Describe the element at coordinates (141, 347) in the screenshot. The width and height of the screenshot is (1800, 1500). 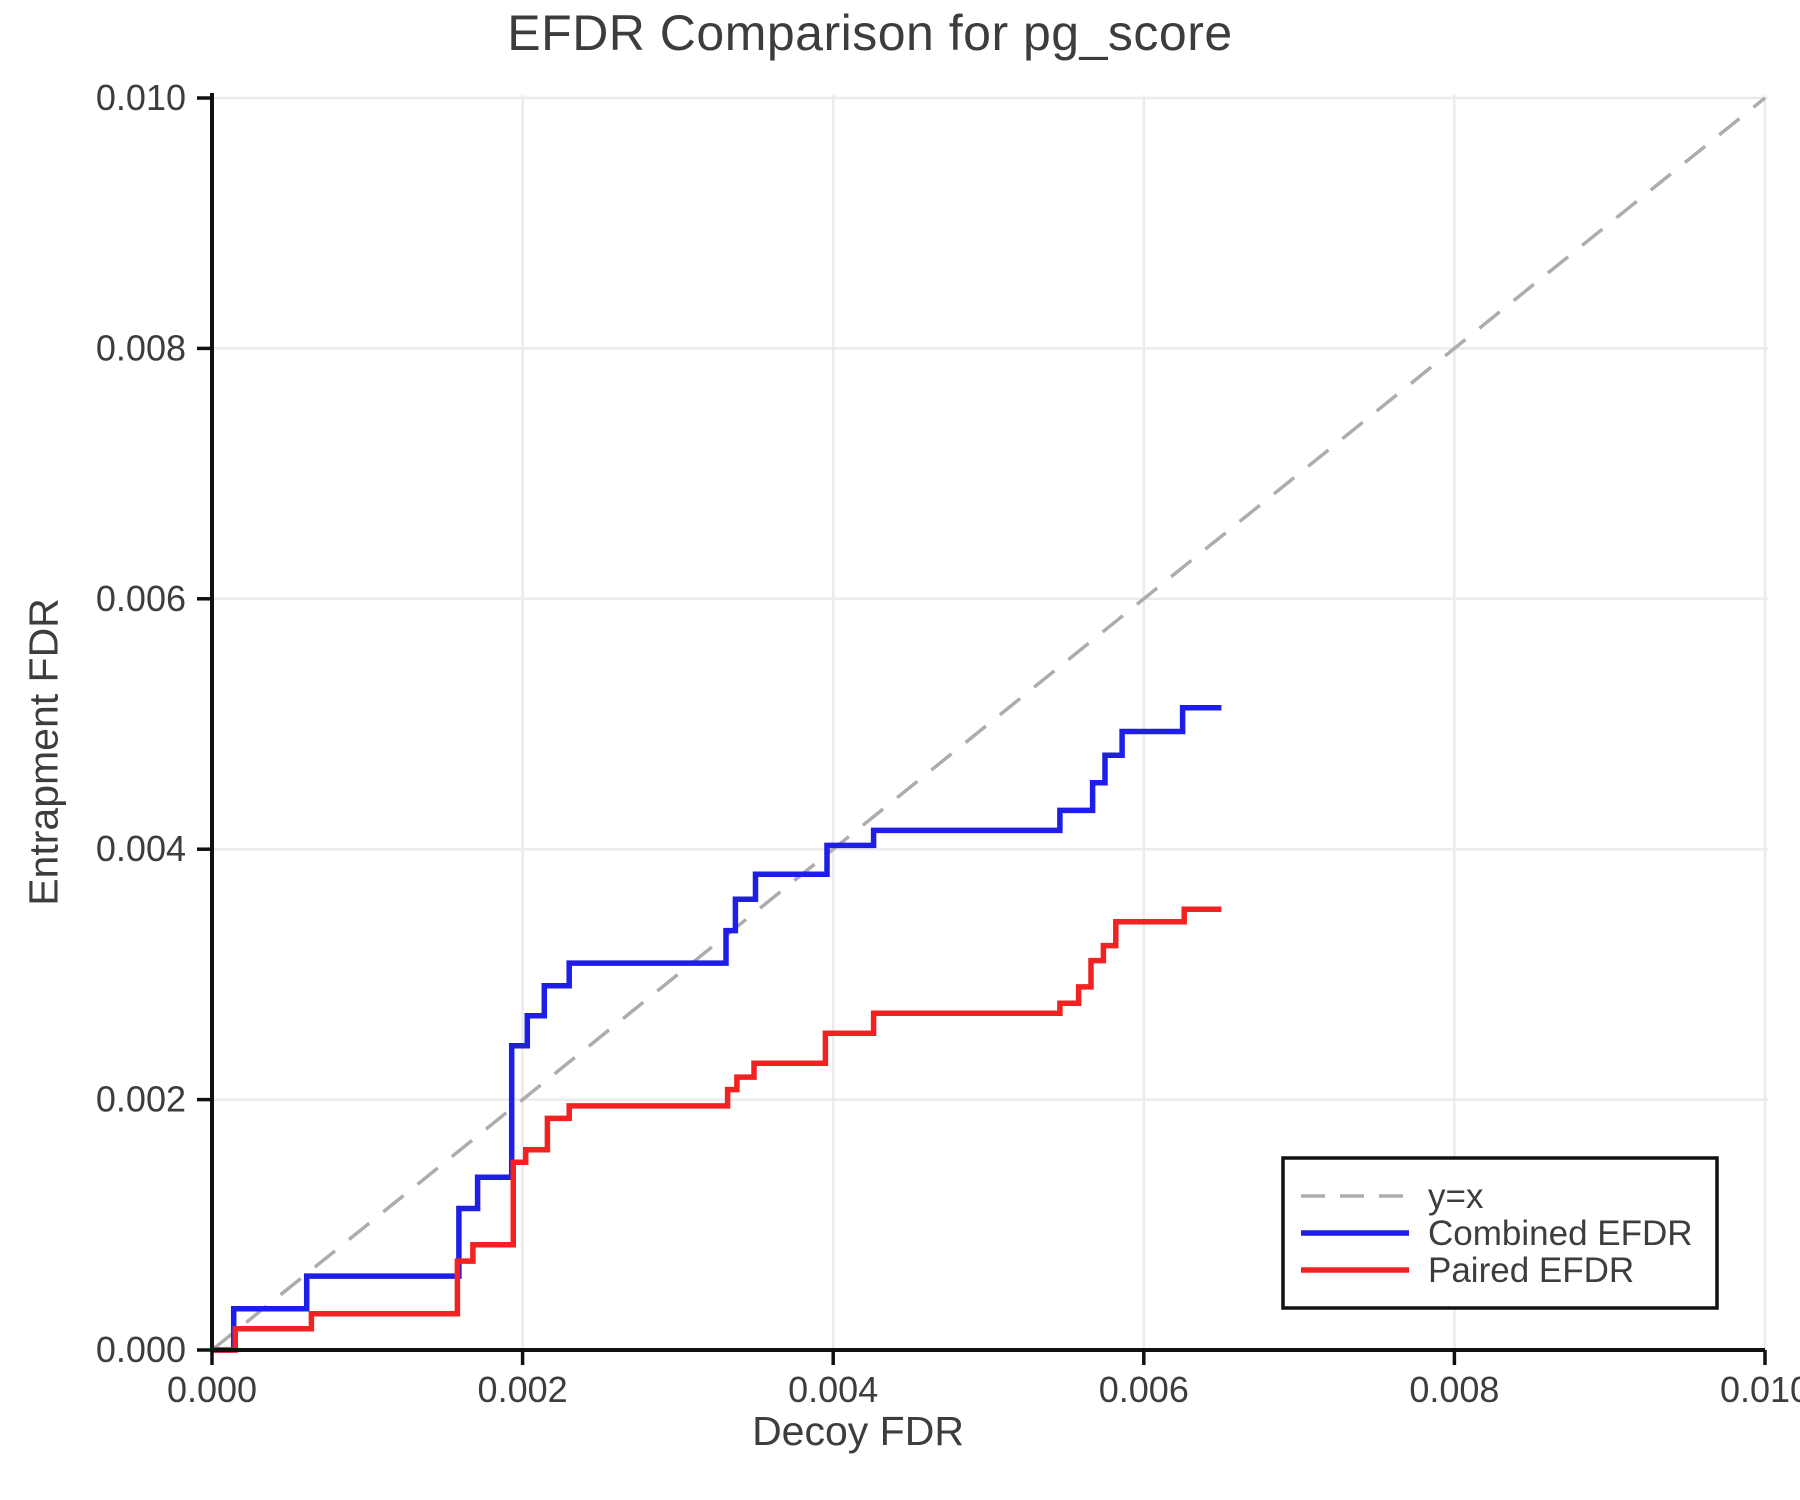
I see `y-tick-label: 0.008` at that location.